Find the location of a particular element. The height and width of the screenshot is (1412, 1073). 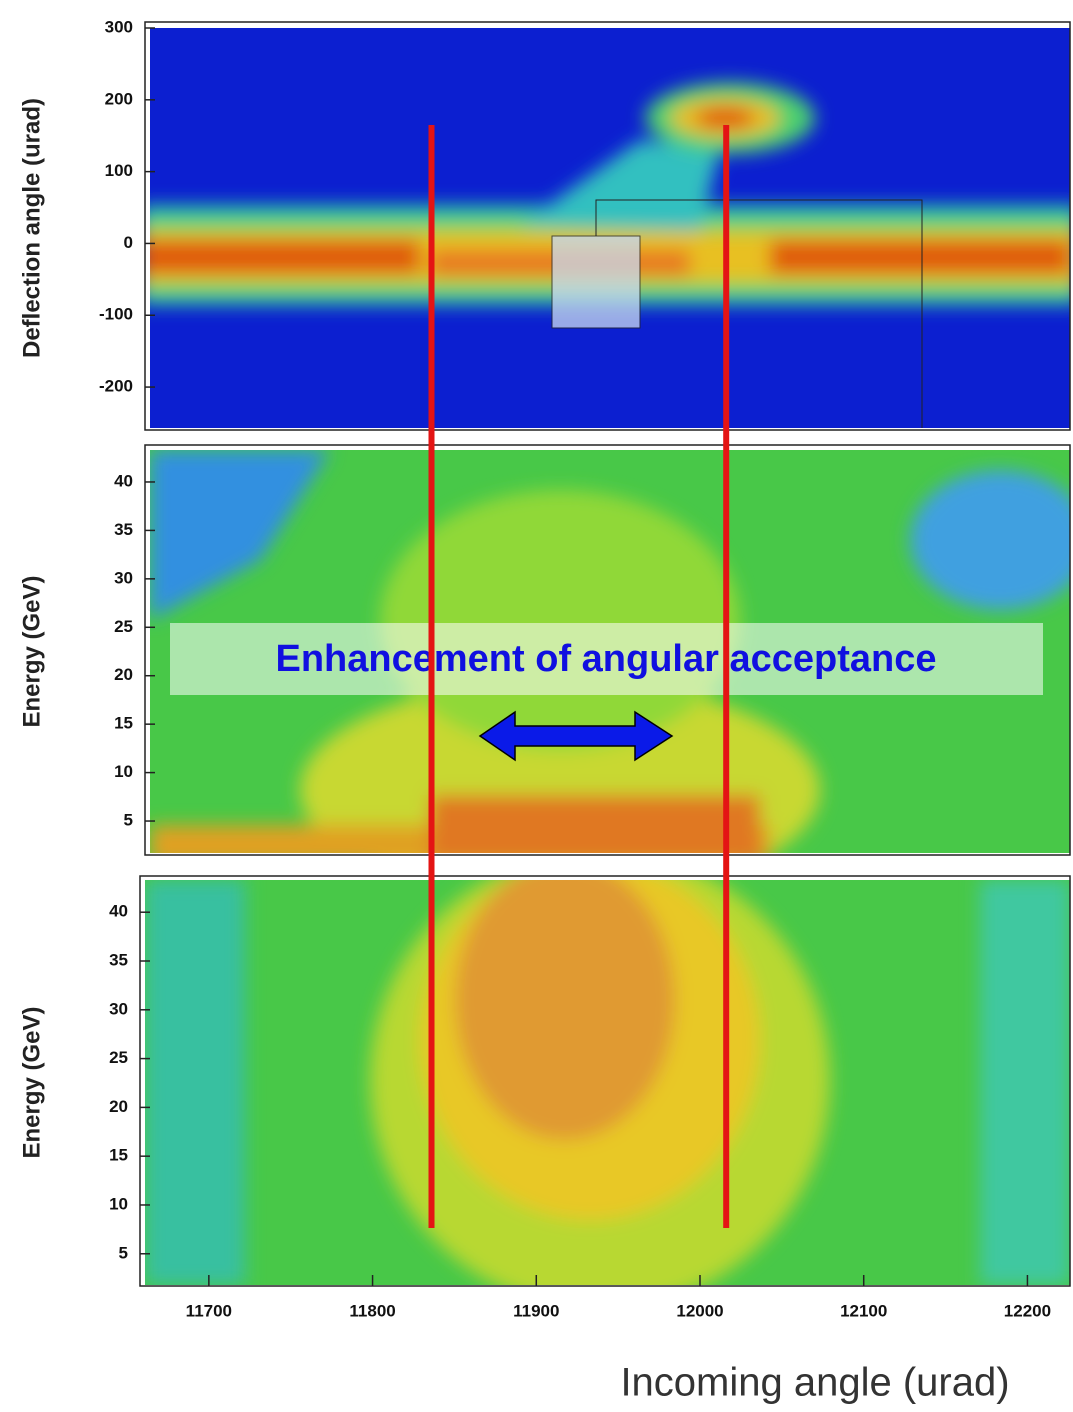

y-tick-label: -200 is located at coordinates (116, 386).